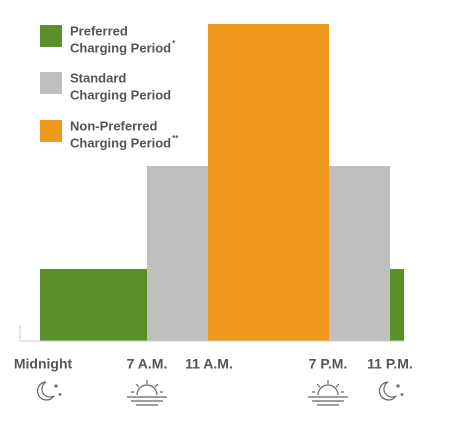  What do you see at coordinates (328, 393) in the screenshot?
I see `sunset-icon` at bounding box center [328, 393].